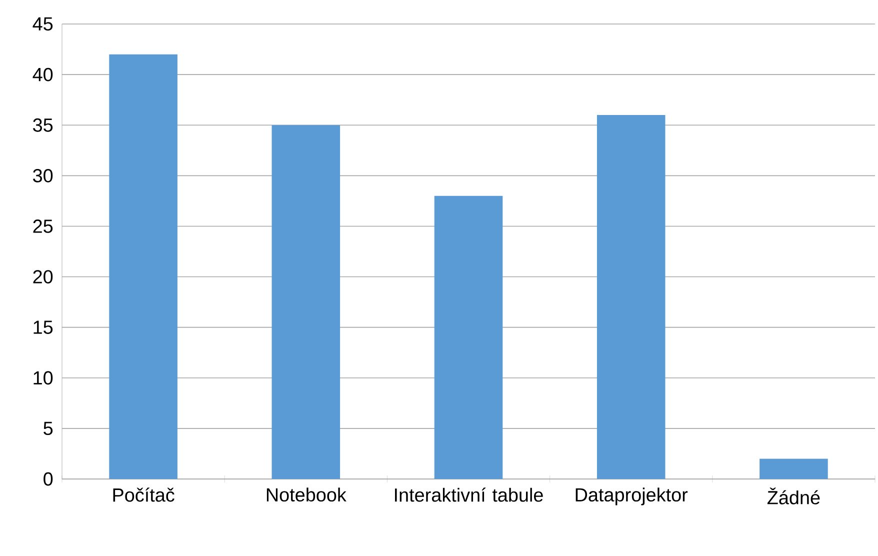  I want to click on x-tick-label: Interaktivní tabule, so click(469, 495).